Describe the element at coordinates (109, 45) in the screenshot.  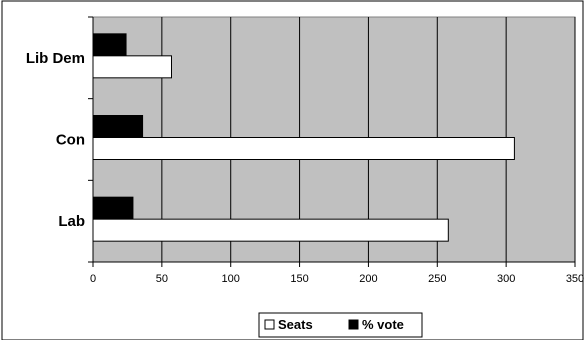
I see `bar-vote-lib-dem` at that location.